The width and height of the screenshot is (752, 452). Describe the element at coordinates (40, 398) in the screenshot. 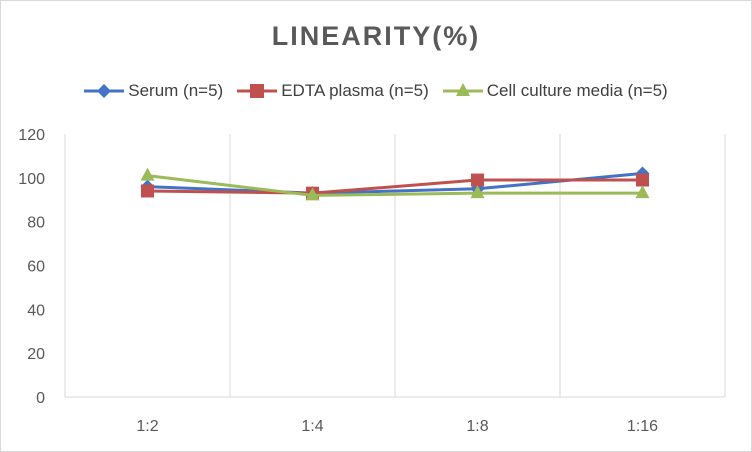

I see `y-tick-label: 0` at that location.